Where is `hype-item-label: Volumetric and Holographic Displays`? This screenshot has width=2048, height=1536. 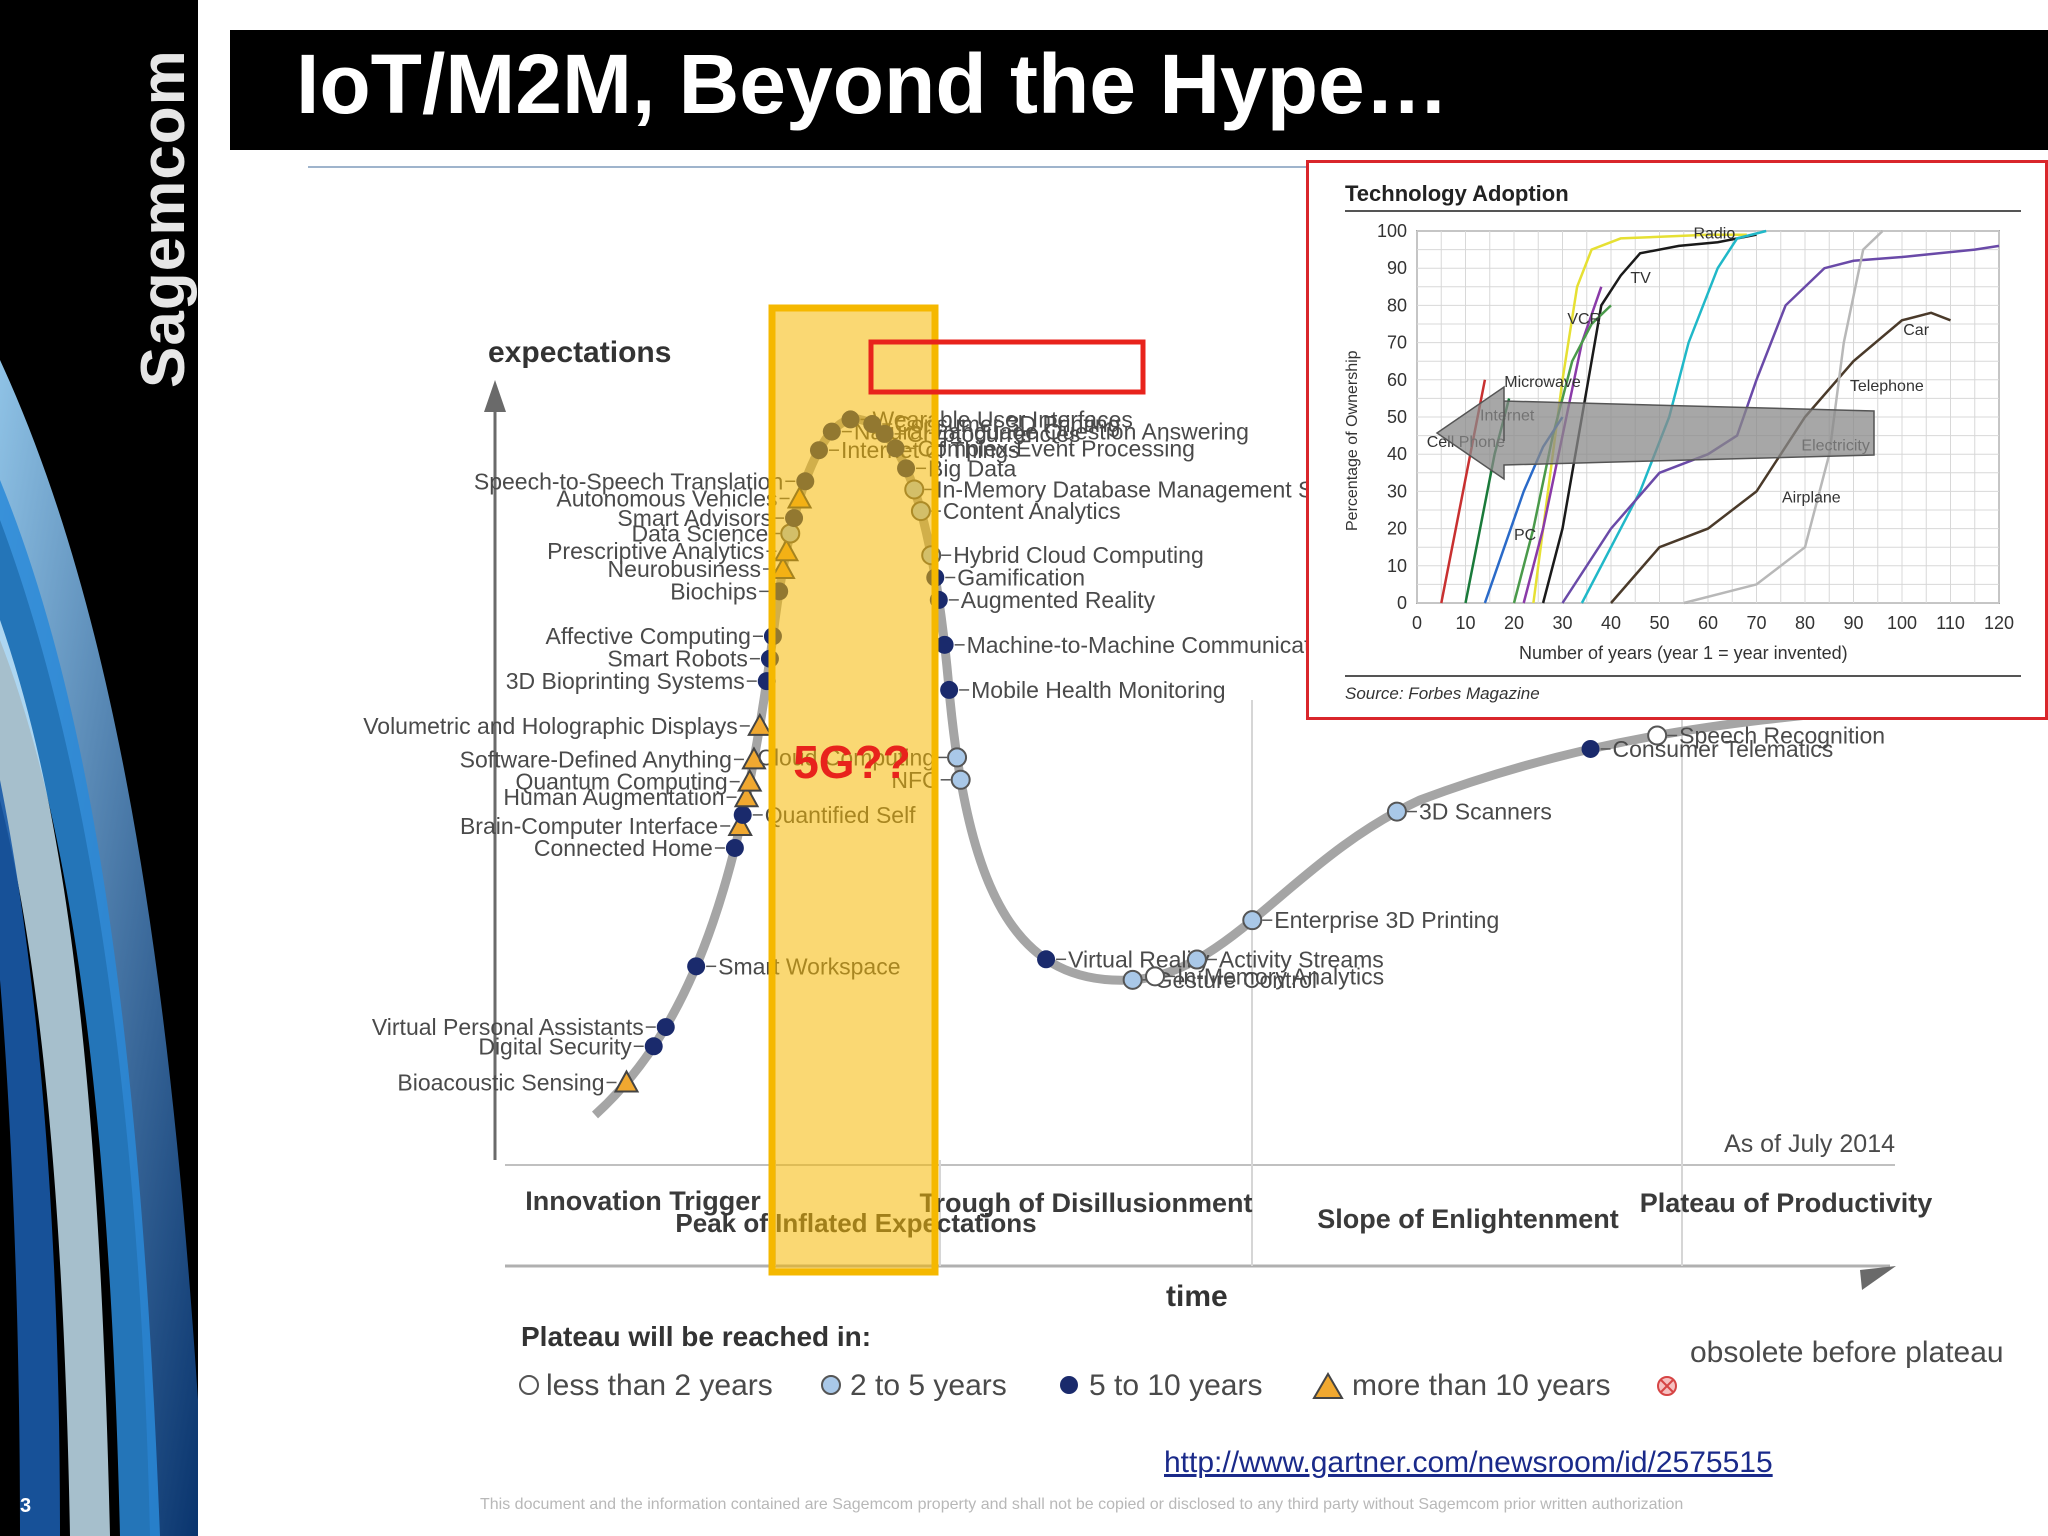 hype-item-label: Volumetric and Holographic Displays is located at coordinates (550, 726).